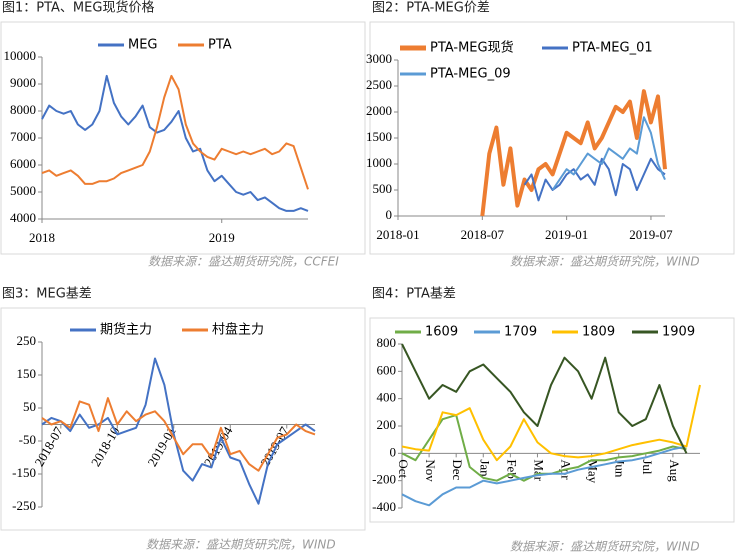 Image resolution: width=737 pixels, height=558 pixels. Describe the element at coordinates (379, 162) in the screenshot. I see `y-tick-label: 1000` at that location.